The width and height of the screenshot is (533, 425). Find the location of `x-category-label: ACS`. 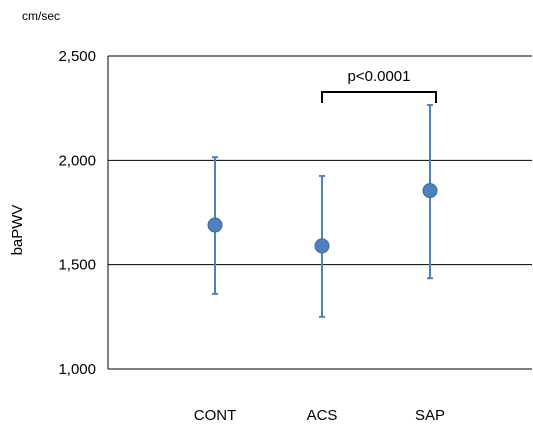

x-category-label: ACS is located at coordinates (322, 415).